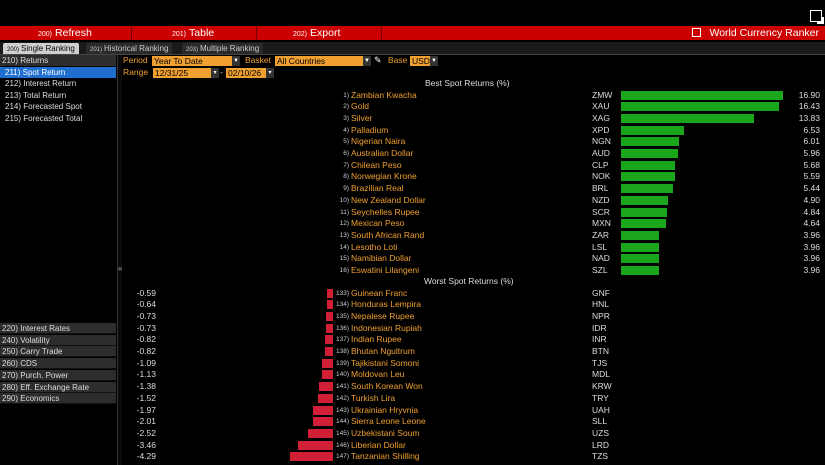 The height and width of the screenshot is (465, 825). What do you see at coordinates (412, 434) in the screenshot?
I see `table-row: -2.52 145) Uzbekistani Soum UZS` at bounding box center [412, 434].